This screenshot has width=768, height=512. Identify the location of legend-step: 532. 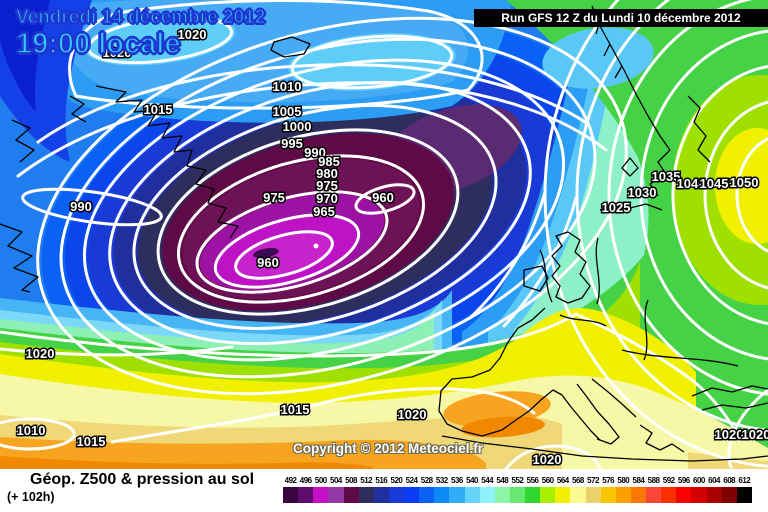
(442, 489).